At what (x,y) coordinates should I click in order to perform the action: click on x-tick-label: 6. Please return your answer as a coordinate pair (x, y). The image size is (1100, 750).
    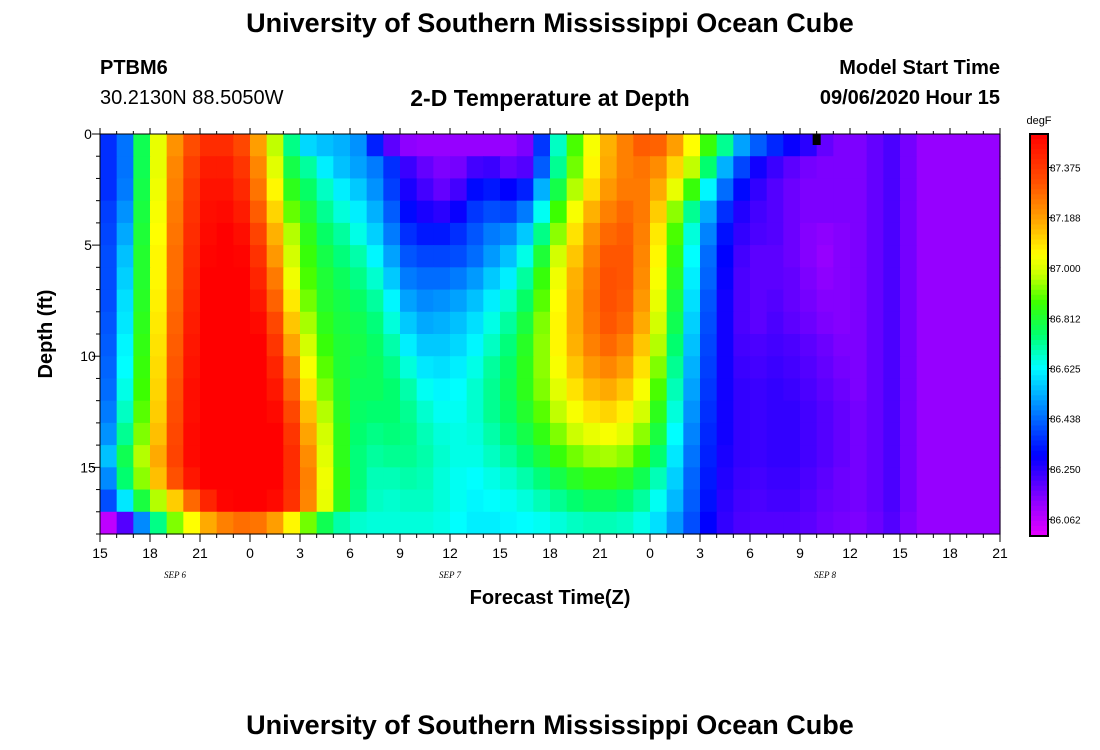
    Looking at the image, I should click on (350, 553).